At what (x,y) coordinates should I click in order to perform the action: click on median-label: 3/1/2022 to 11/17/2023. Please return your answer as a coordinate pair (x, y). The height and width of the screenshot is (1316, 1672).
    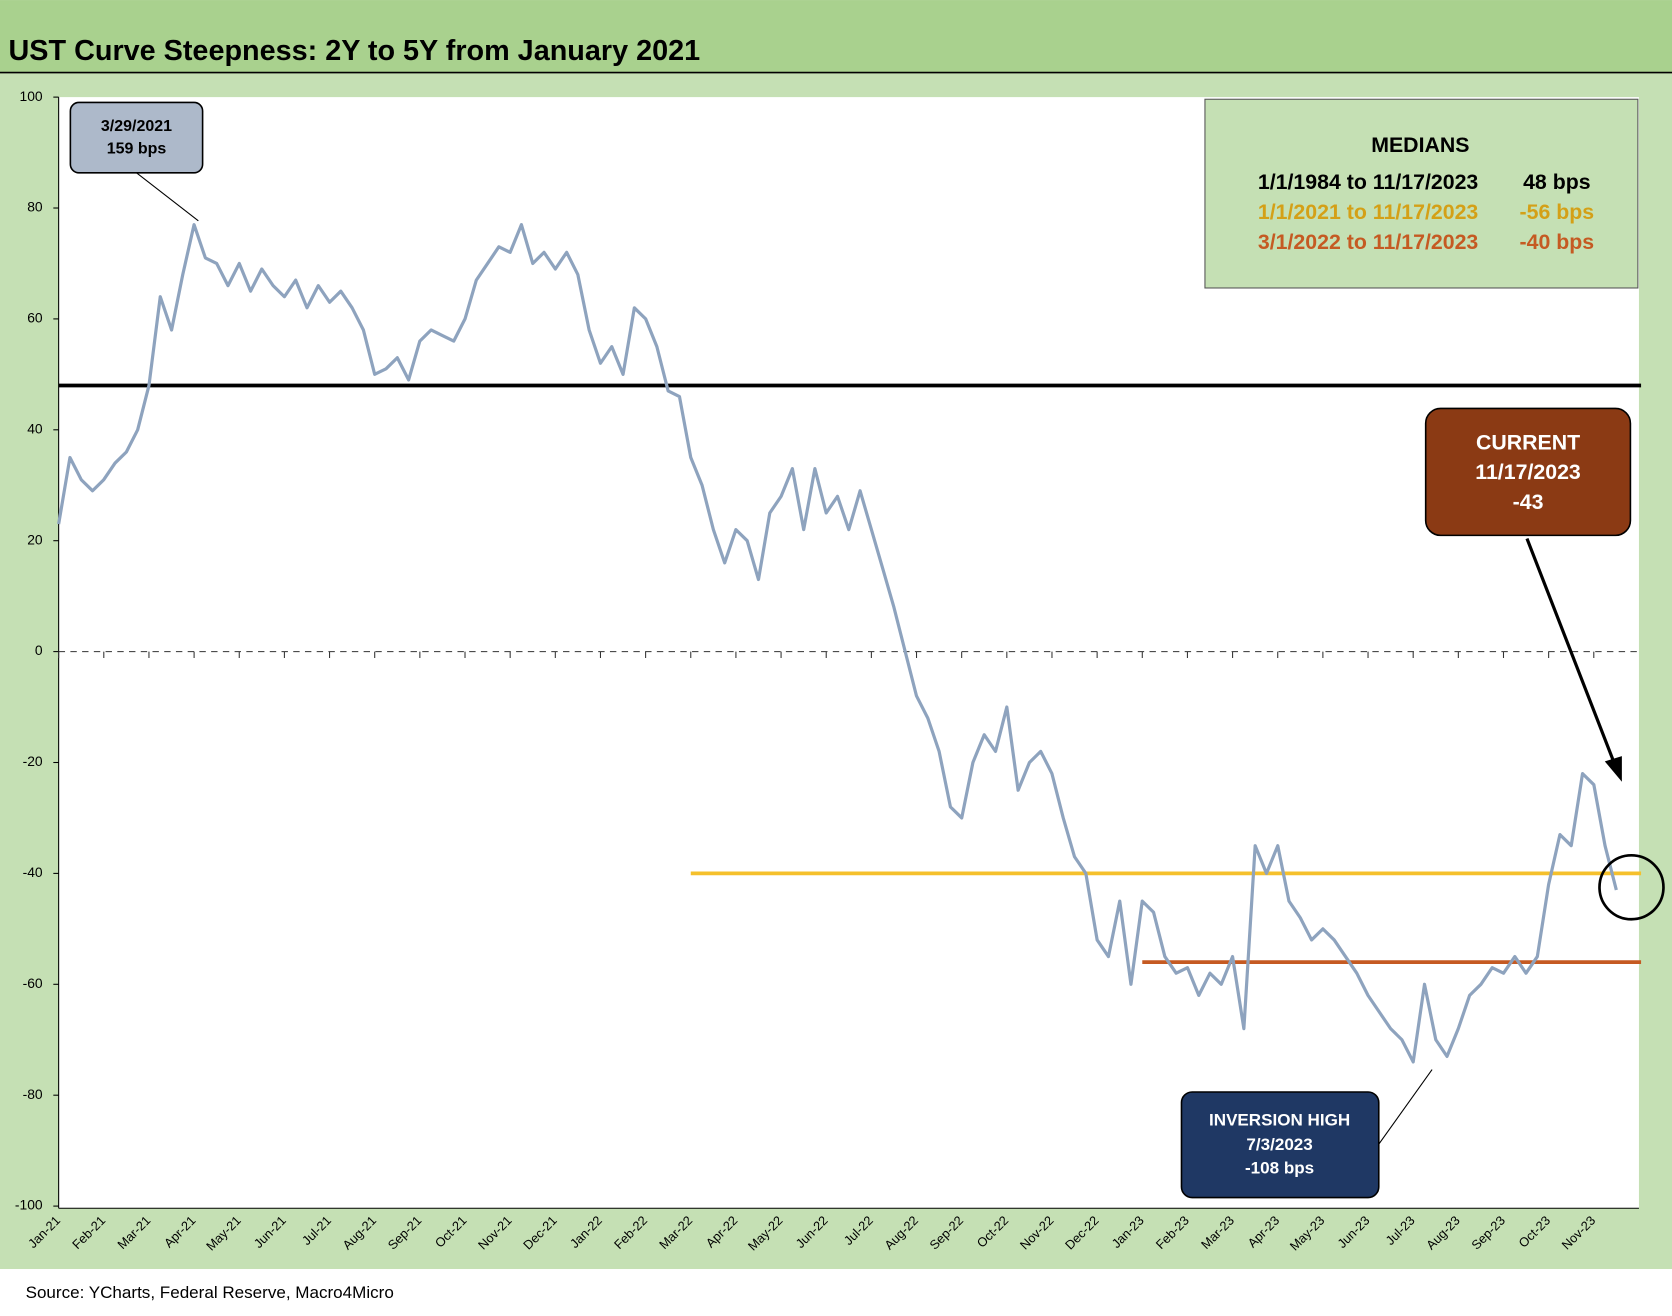
    Looking at the image, I should click on (1368, 242).